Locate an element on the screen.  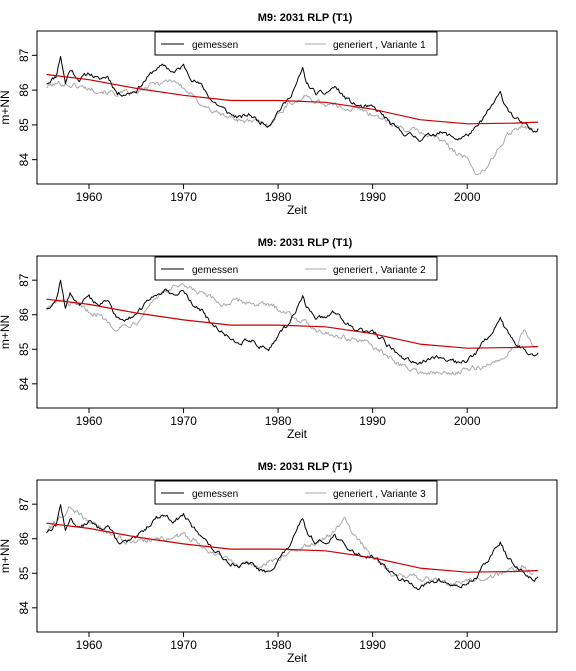
legend-label-generiert: generiert , Variante 3 is located at coordinates (379, 494).